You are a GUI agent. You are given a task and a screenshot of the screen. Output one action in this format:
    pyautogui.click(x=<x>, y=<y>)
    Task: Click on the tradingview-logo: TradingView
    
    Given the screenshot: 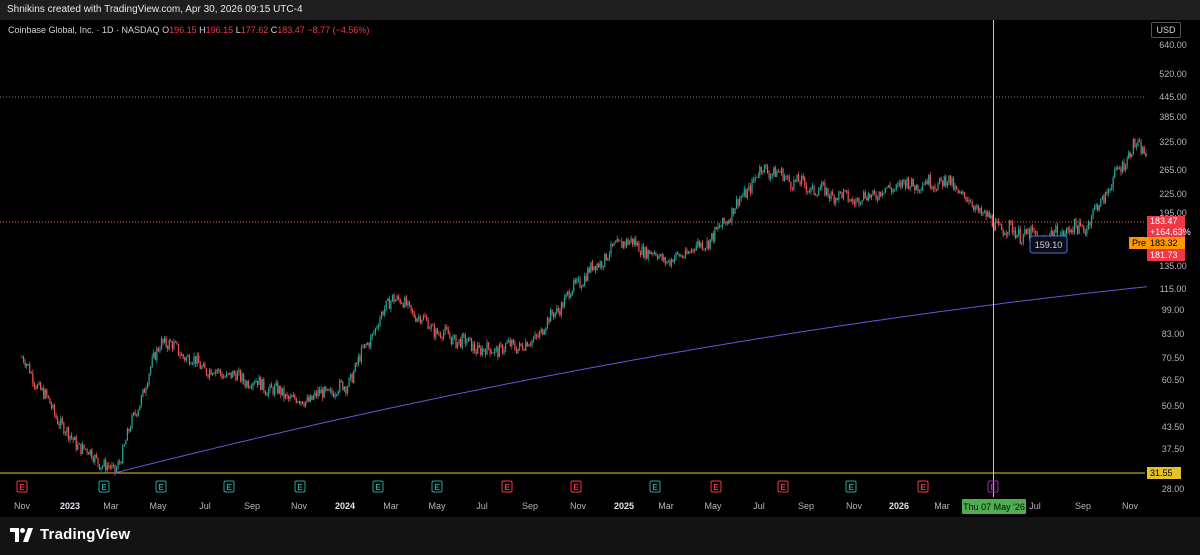 What is the action you would take?
    pyautogui.click(x=70, y=534)
    